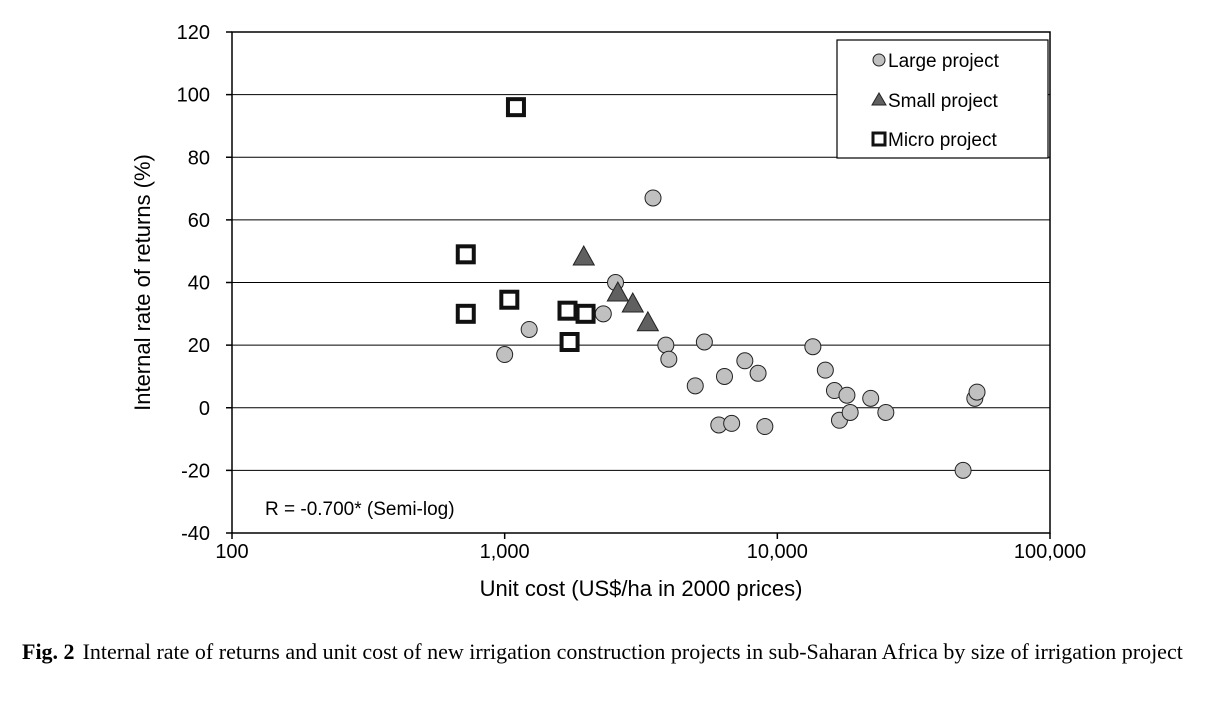 Image resolution: width=1208 pixels, height=704 pixels. Describe the element at coordinates (879, 99) in the screenshot. I see `legend-small-project-marker` at that location.